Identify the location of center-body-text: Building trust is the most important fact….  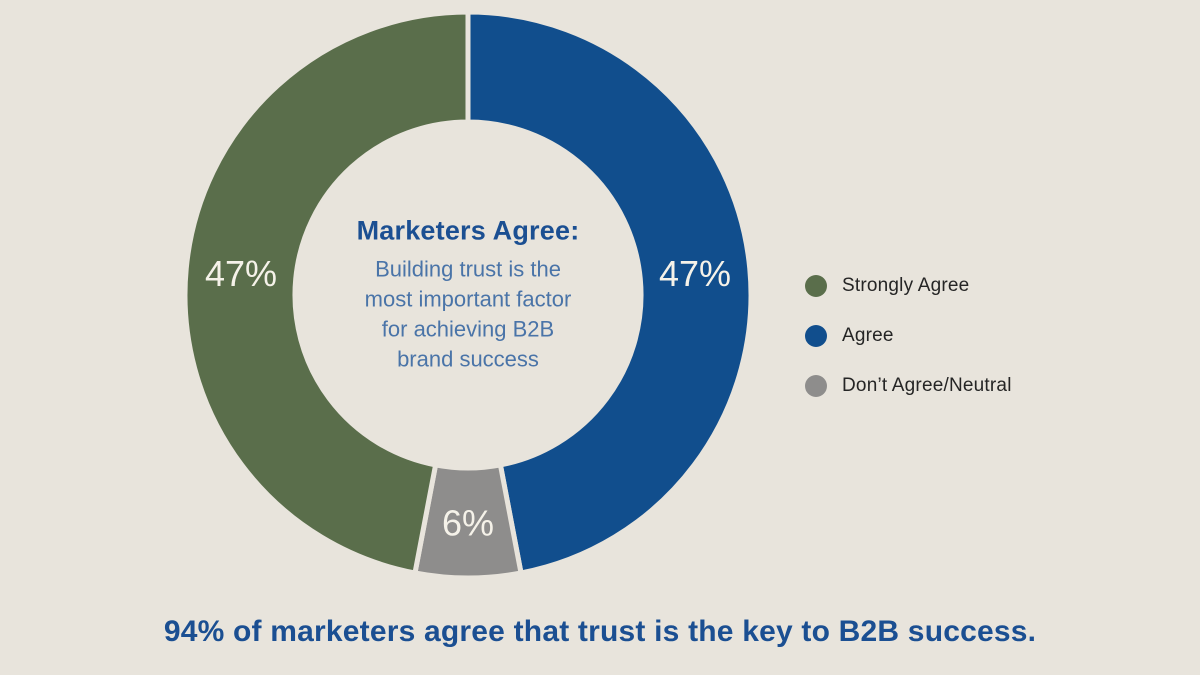
(468, 315).